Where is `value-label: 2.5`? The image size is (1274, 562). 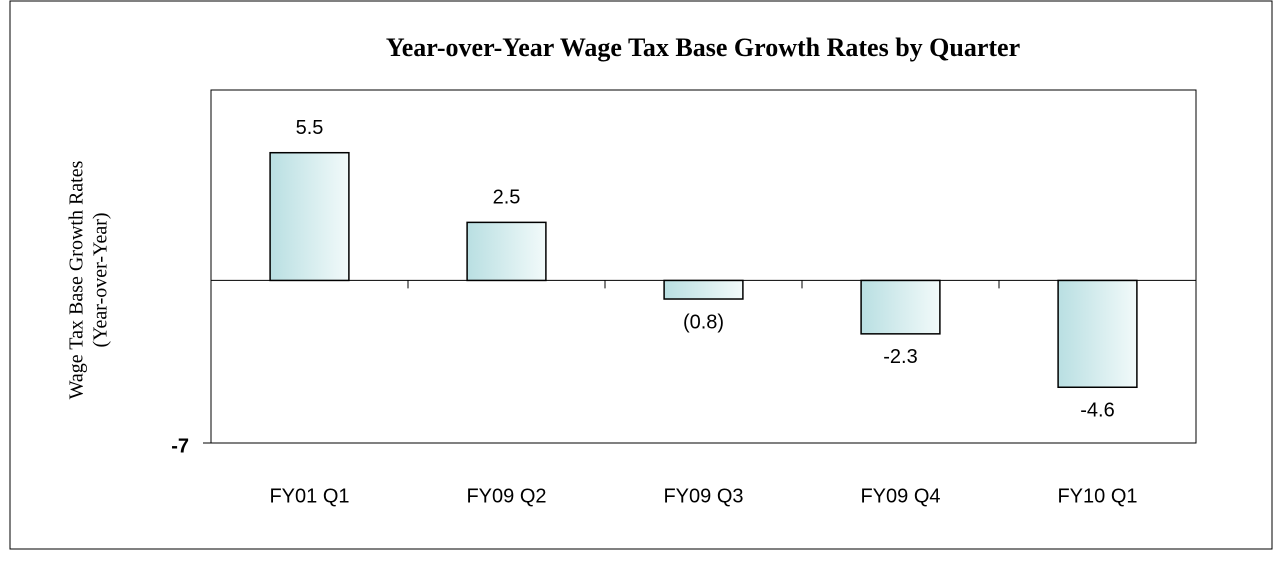 value-label: 2.5 is located at coordinates (507, 198).